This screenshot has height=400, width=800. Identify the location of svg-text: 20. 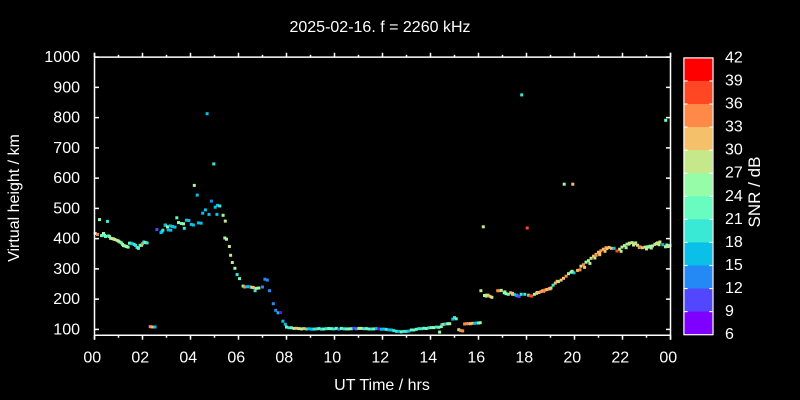
(572, 358).